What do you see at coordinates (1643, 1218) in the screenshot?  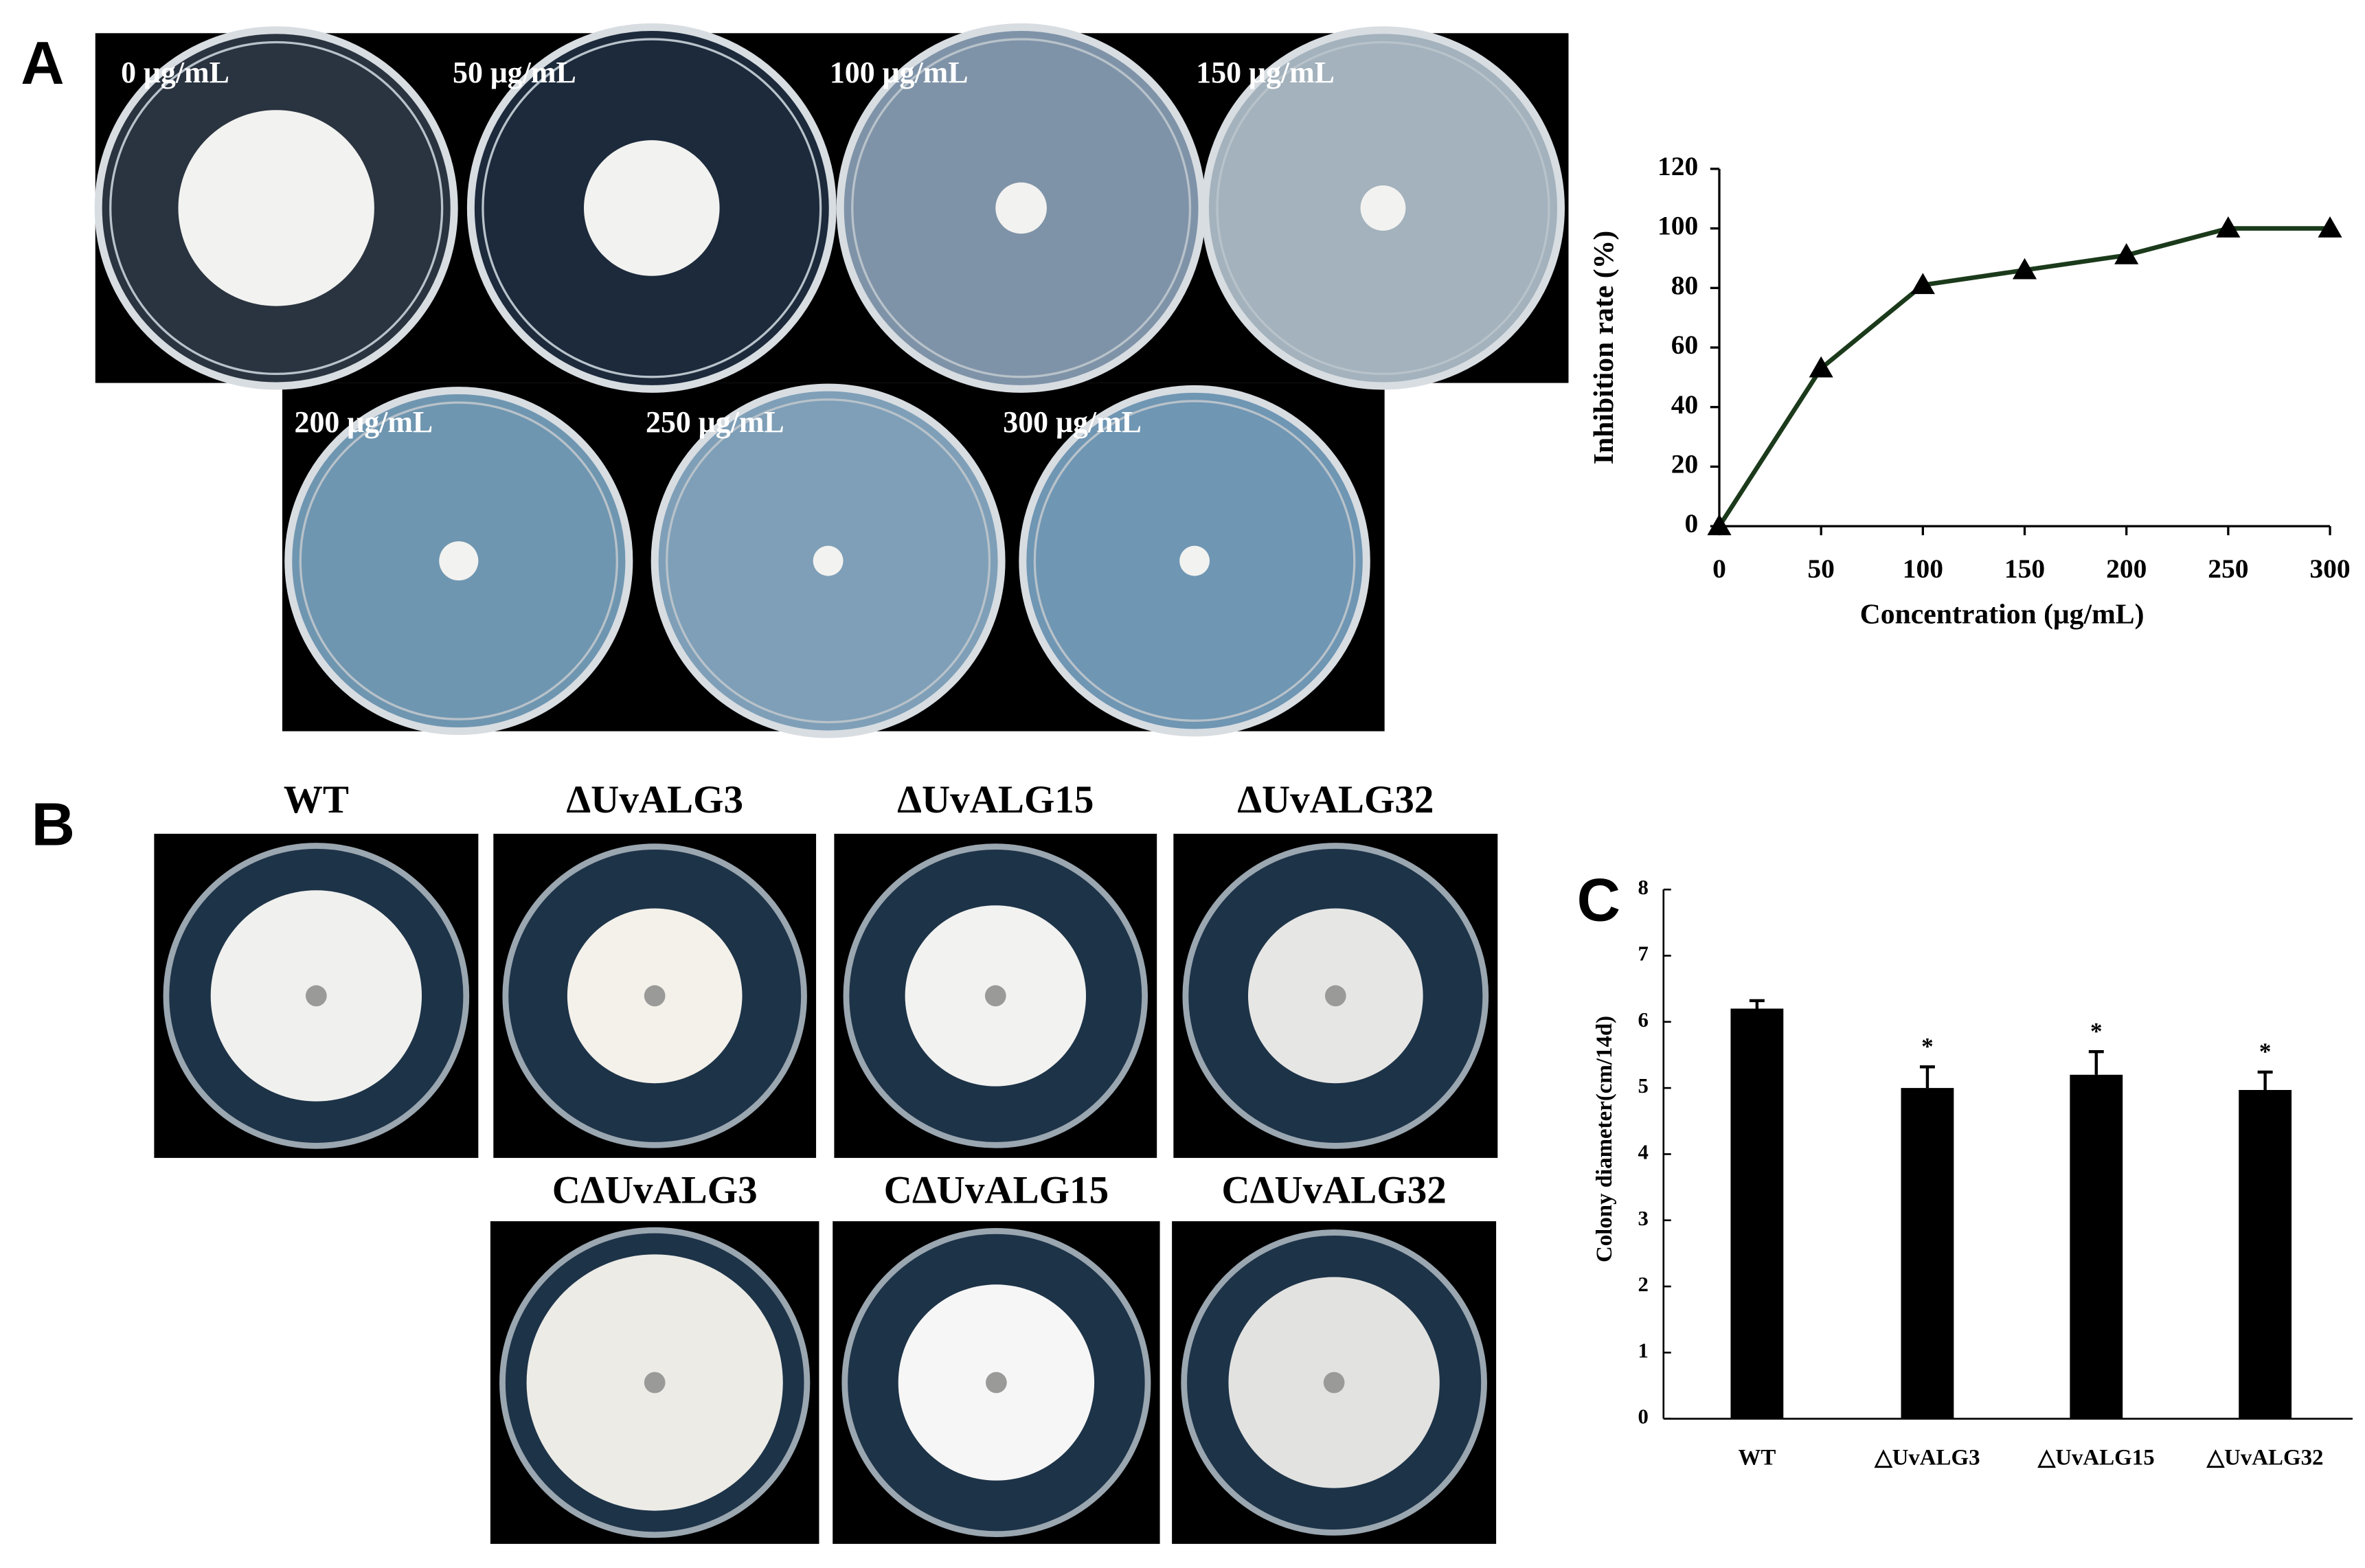 I see `y-tick-label: 3` at bounding box center [1643, 1218].